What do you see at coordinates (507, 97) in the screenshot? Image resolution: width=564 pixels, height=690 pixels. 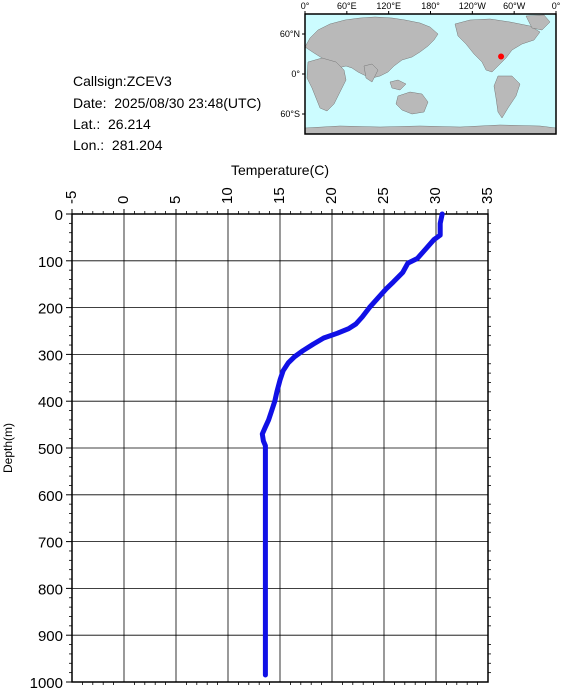 I see `south-america-landmass` at bounding box center [507, 97].